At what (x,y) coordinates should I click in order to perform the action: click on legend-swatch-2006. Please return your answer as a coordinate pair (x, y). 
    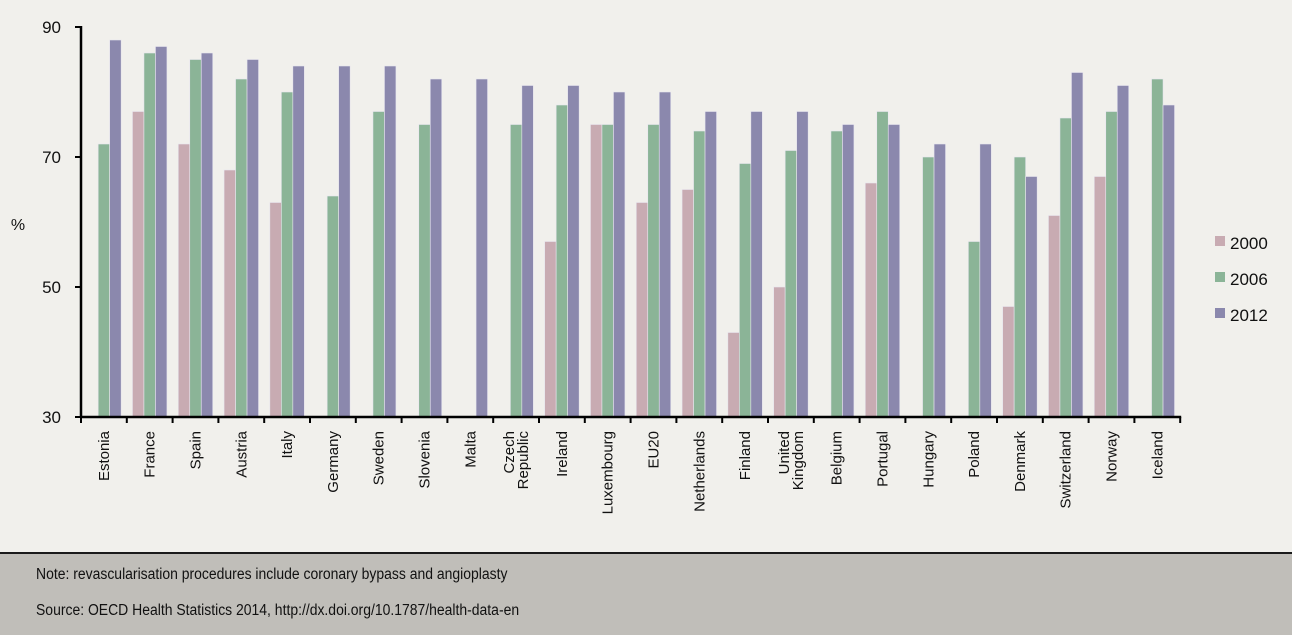
    Looking at the image, I should click on (1220, 277).